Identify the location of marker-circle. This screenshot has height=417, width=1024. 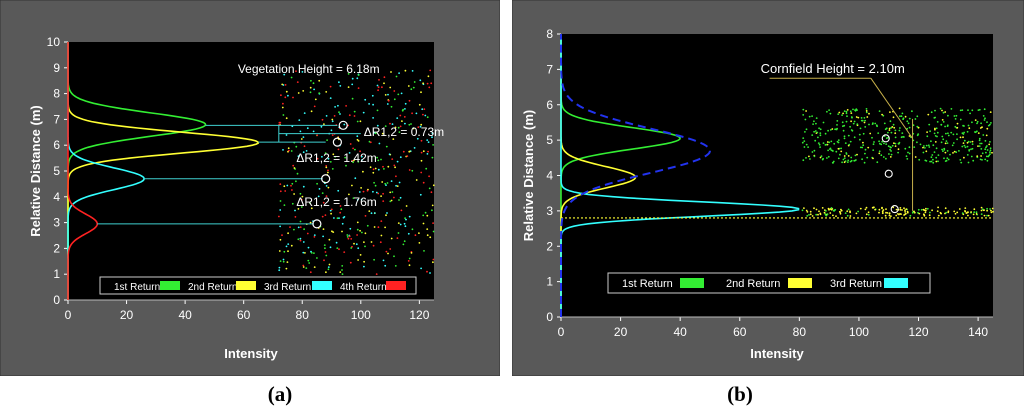
(326, 179).